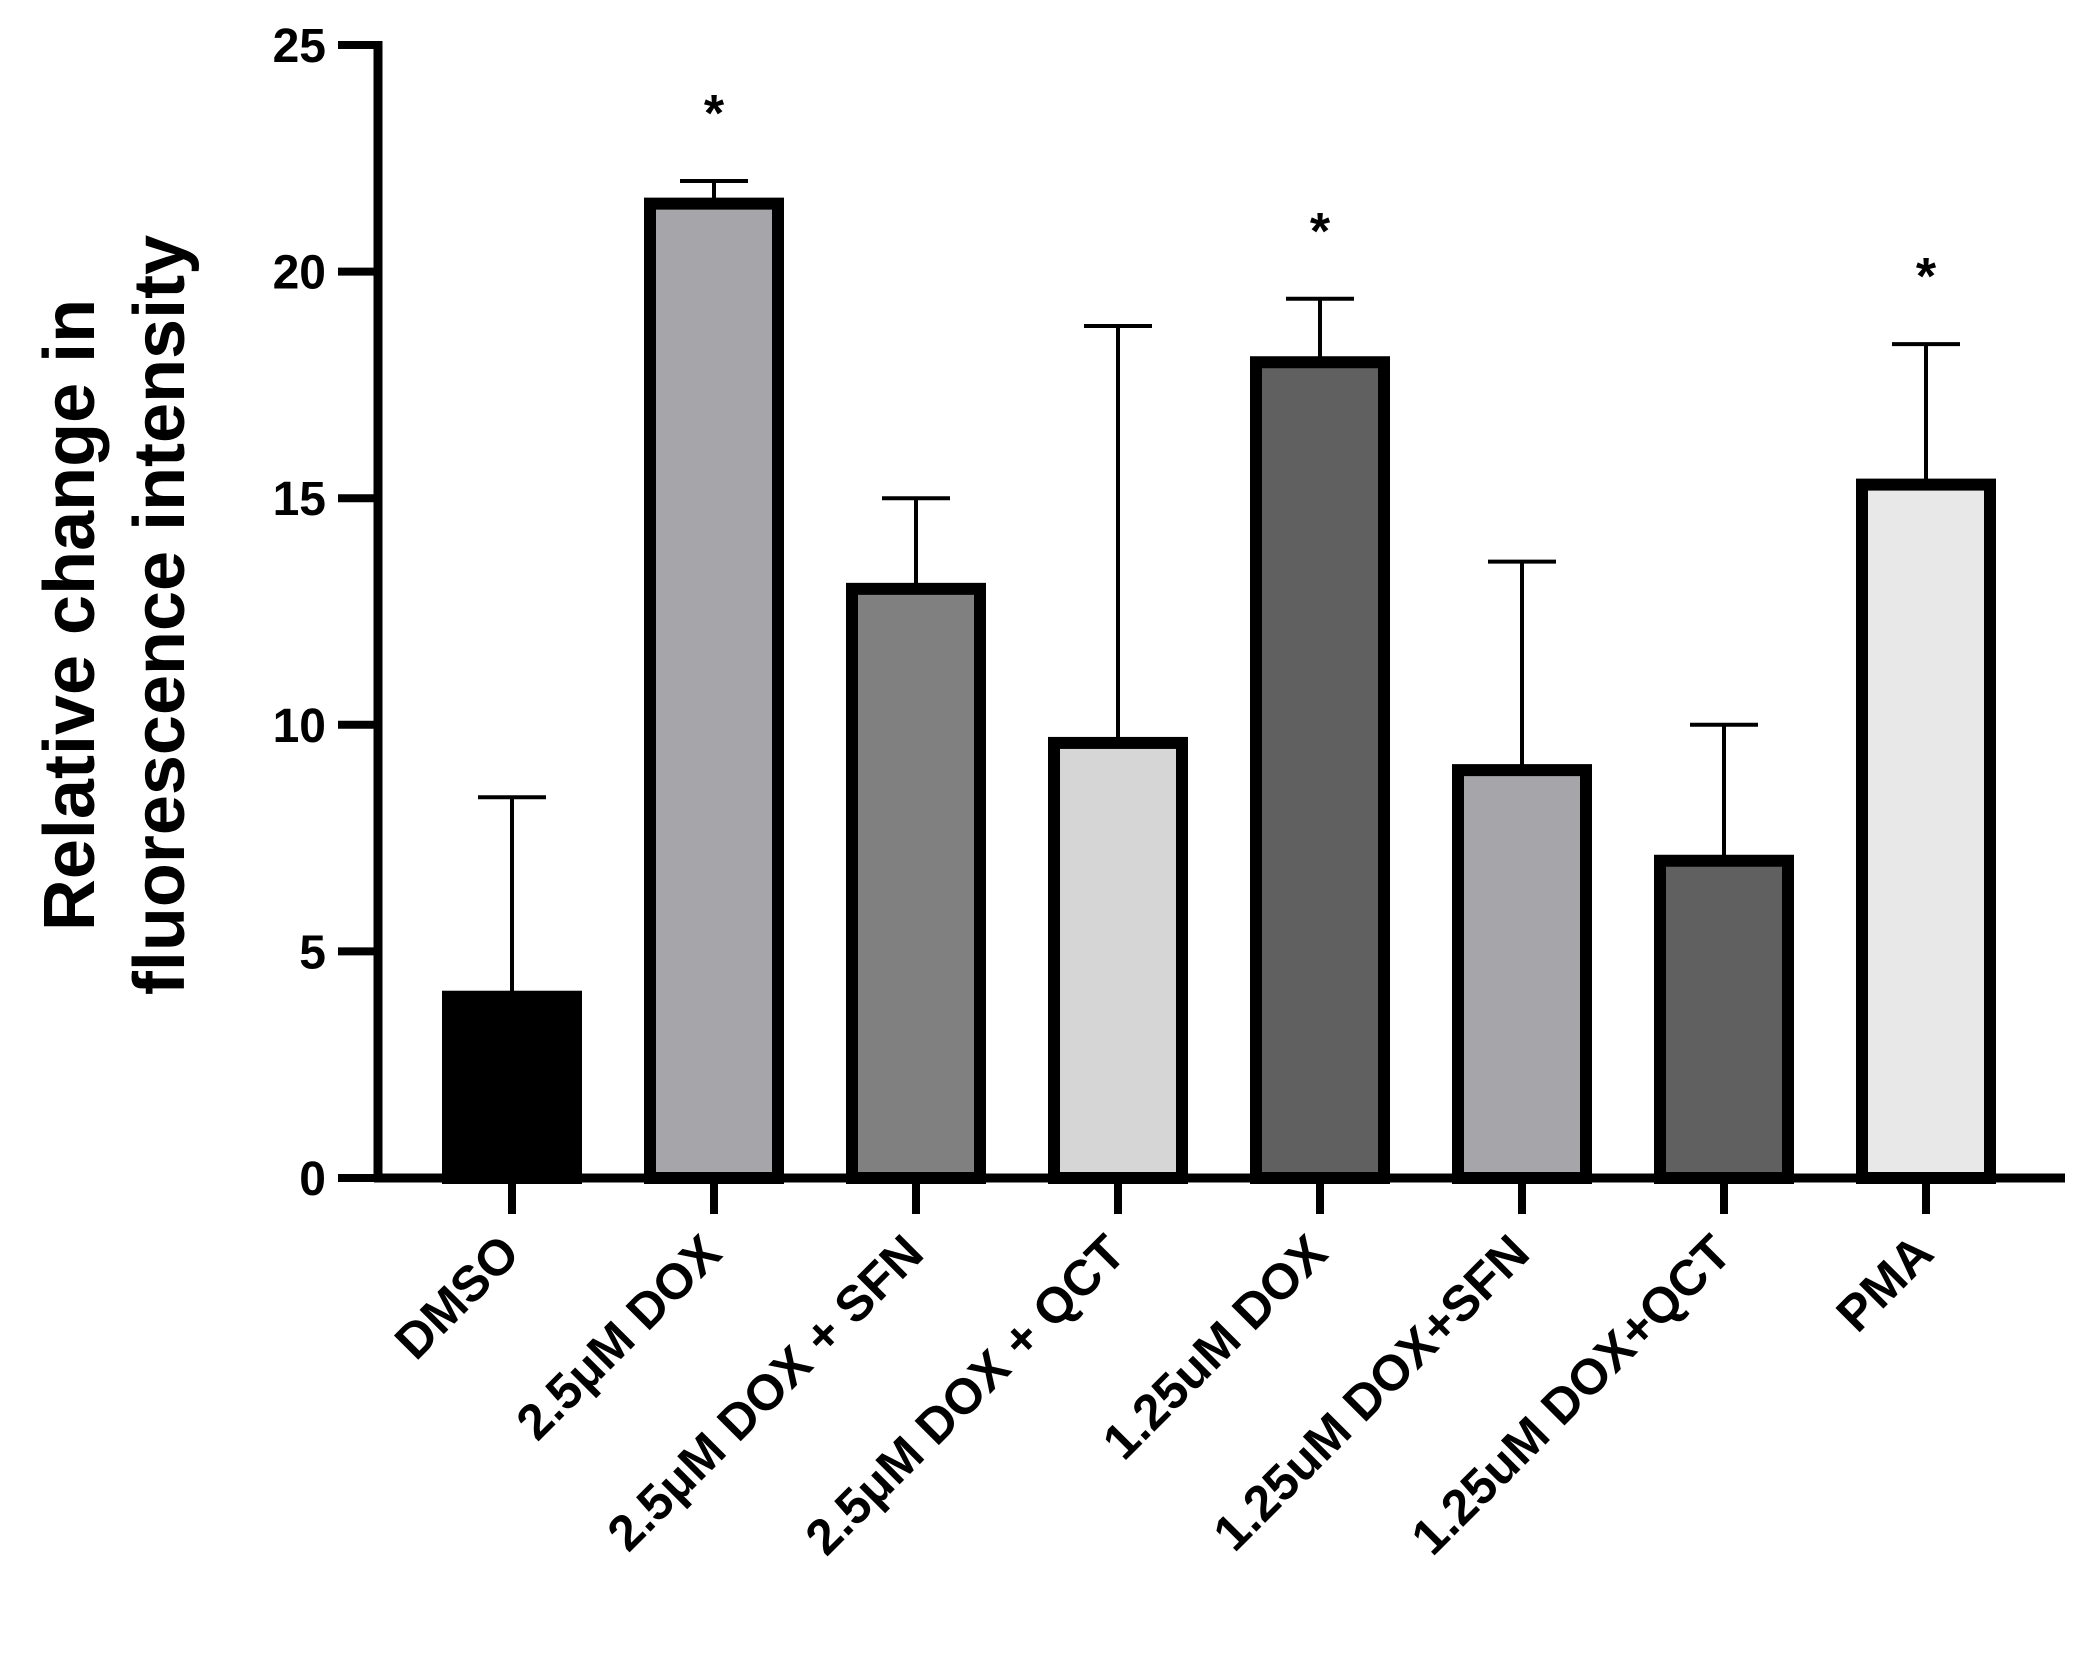 This screenshot has width=2100, height=1666. Describe the element at coordinates (160, 615) in the screenshot. I see `y-axis-label-line-2: fluorescence intensity` at that location.